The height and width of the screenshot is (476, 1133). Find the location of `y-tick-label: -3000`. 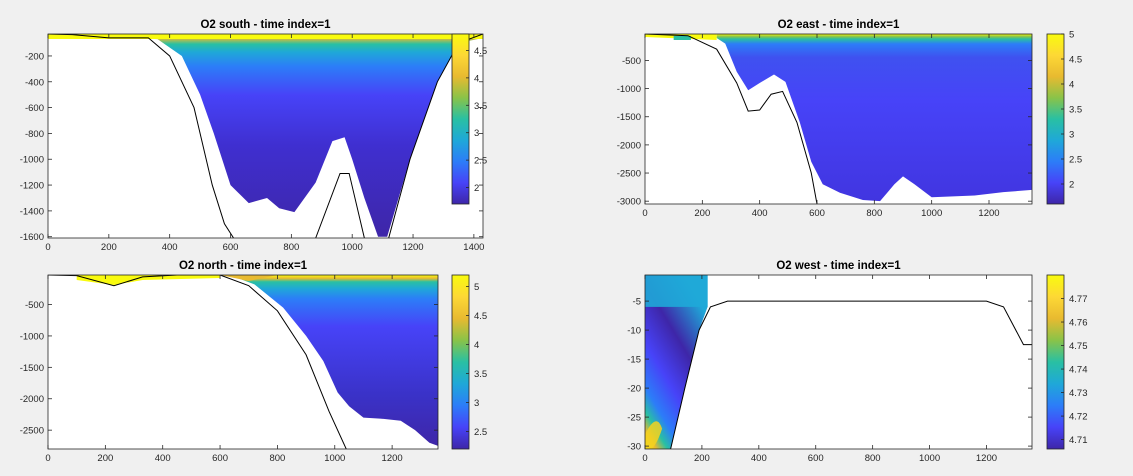

y-tick-label: -3000 is located at coordinates (629, 202).